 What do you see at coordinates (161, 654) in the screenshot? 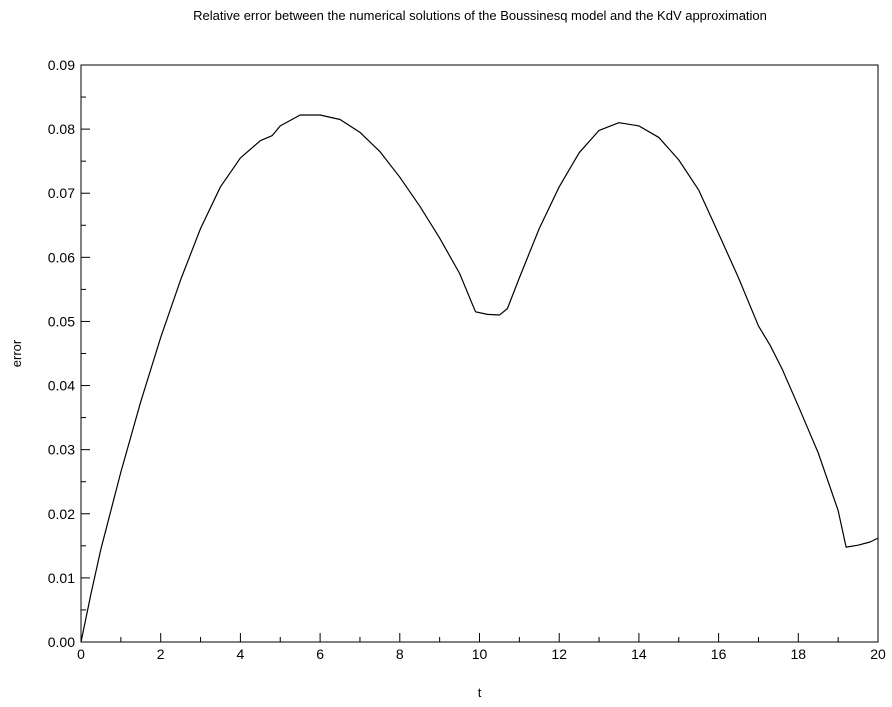
I see `x-tick-label: 2` at bounding box center [161, 654].